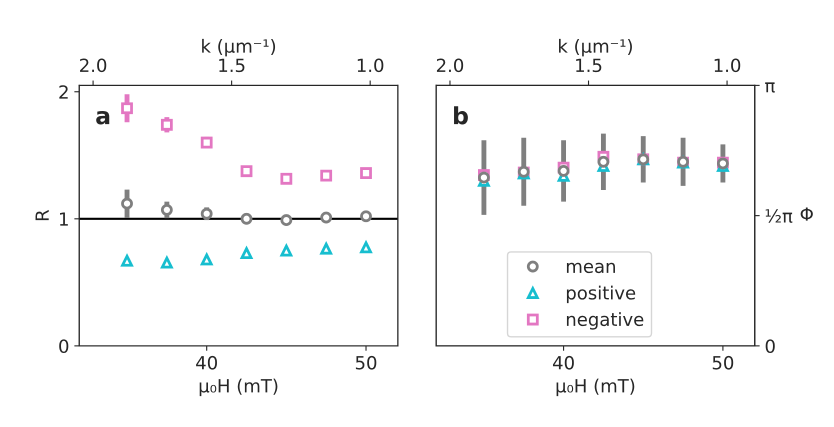 The image size is (834, 427). Describe the element at coordinates (779, 216) in the screenshot. I see `y2-tick-label: ½π` at that location.